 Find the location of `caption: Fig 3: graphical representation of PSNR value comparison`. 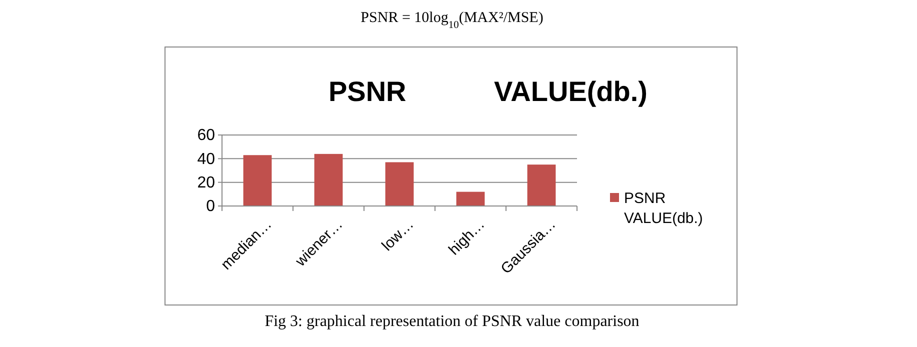

caption: Fig 3: graphical representation of PSNR value comparison is located at coordinates (452, 321).